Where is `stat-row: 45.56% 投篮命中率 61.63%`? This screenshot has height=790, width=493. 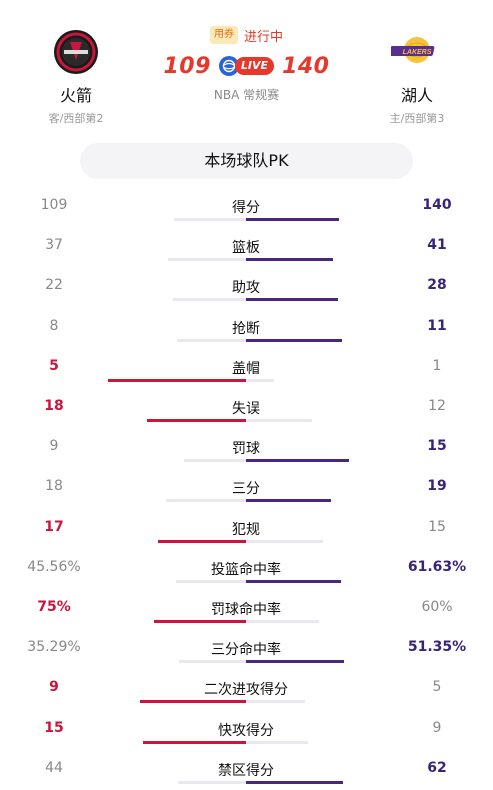 stat-row: 45.56% 投篮命中率 61.63% is located at coordinates (246, 569).